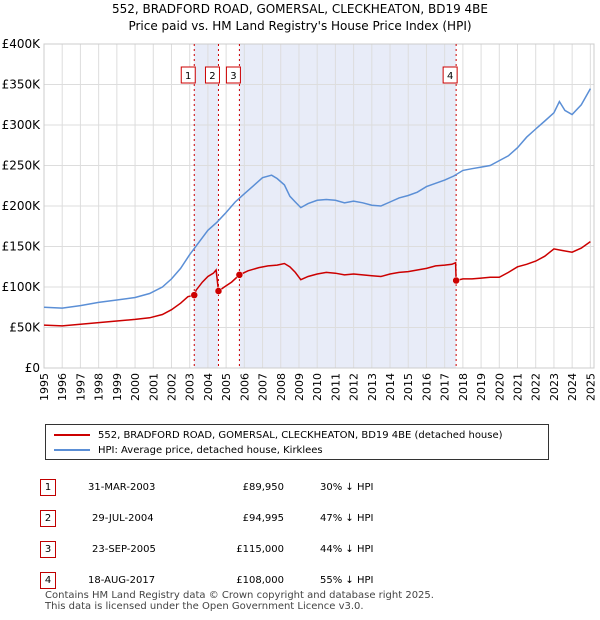 The width and height of the screenshot is (600, 620). What do you see at coordinates (22, 247) in the screenshot?
I see `y-tick-label: £150K` at bounding box center [22, 247].